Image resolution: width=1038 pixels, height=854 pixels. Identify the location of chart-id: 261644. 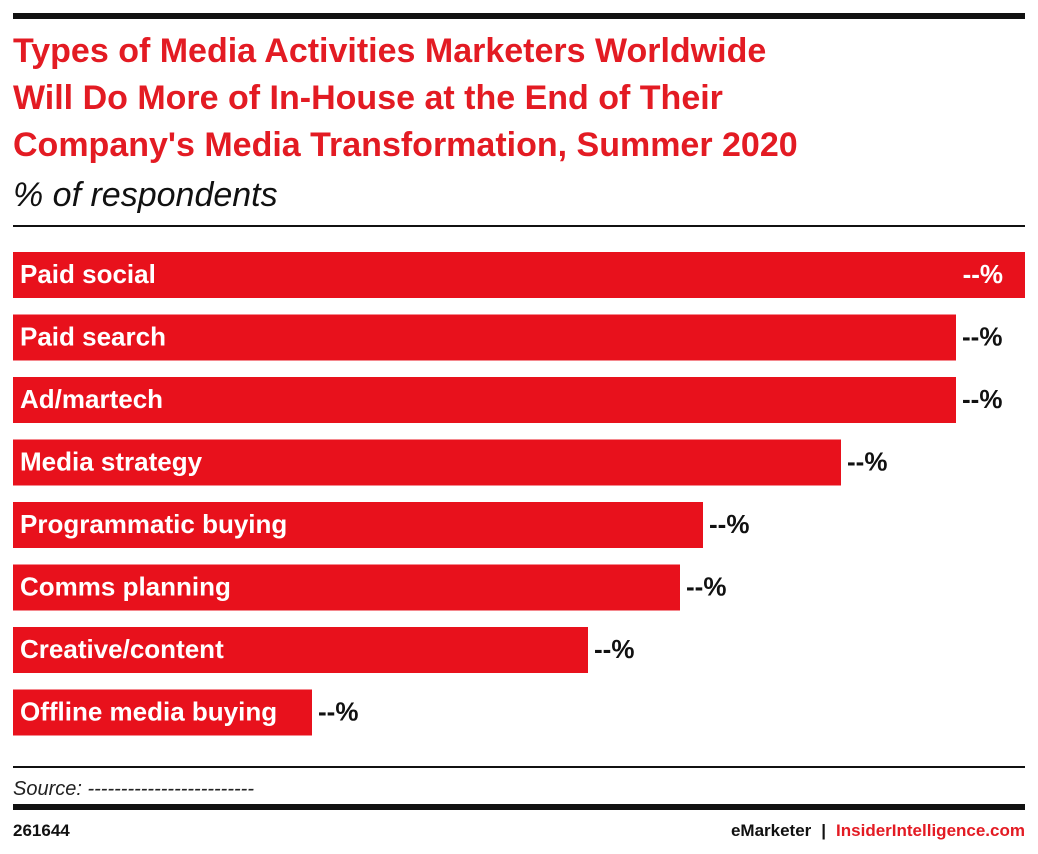
(41, 830).